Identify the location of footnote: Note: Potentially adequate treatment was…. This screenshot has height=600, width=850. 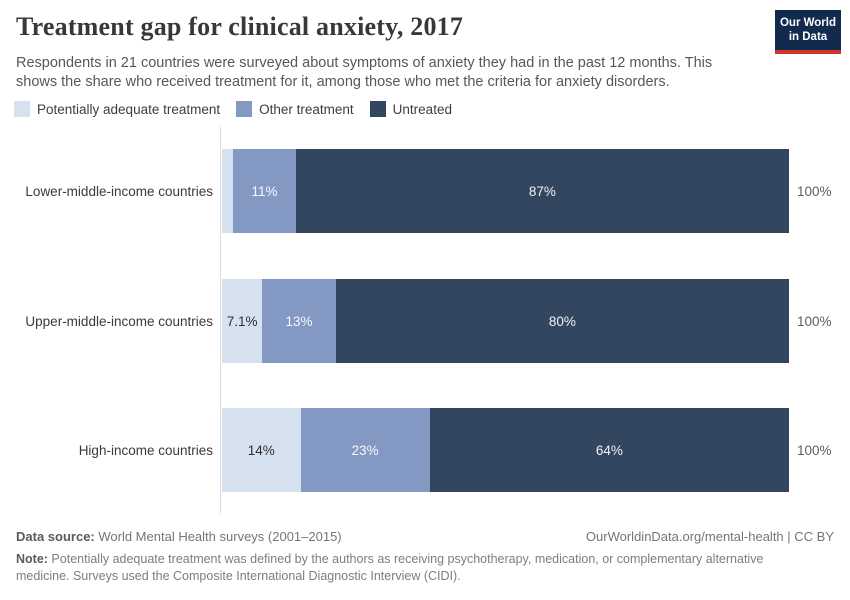
(402, 568).